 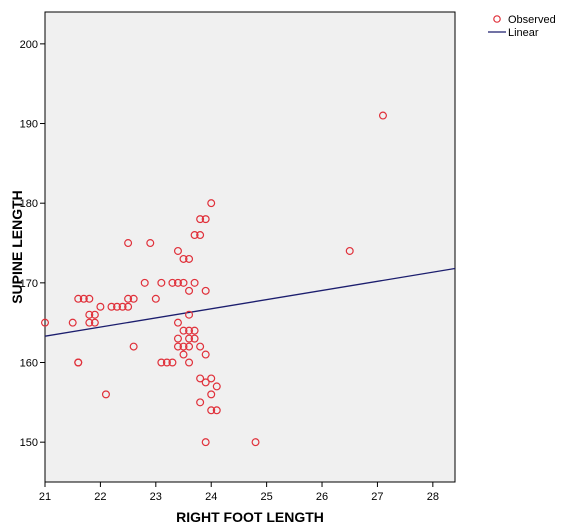 What do you see at coordinates (532, 20) in the screenshot?
I see `legend-observed-label: Observed` at bounding box center [532, 20].